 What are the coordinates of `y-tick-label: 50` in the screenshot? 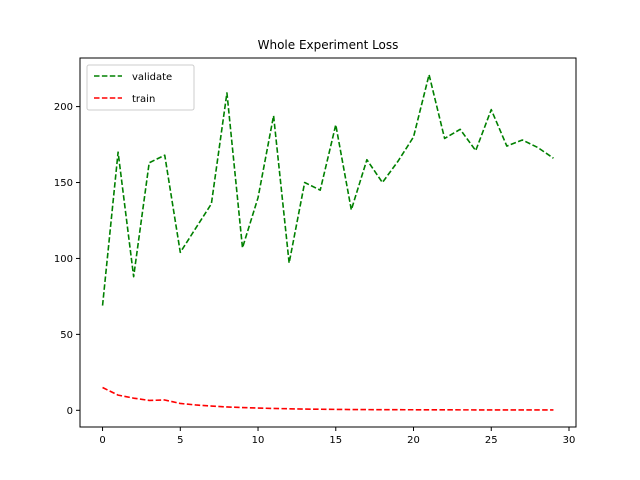 It's located at (66, 335).